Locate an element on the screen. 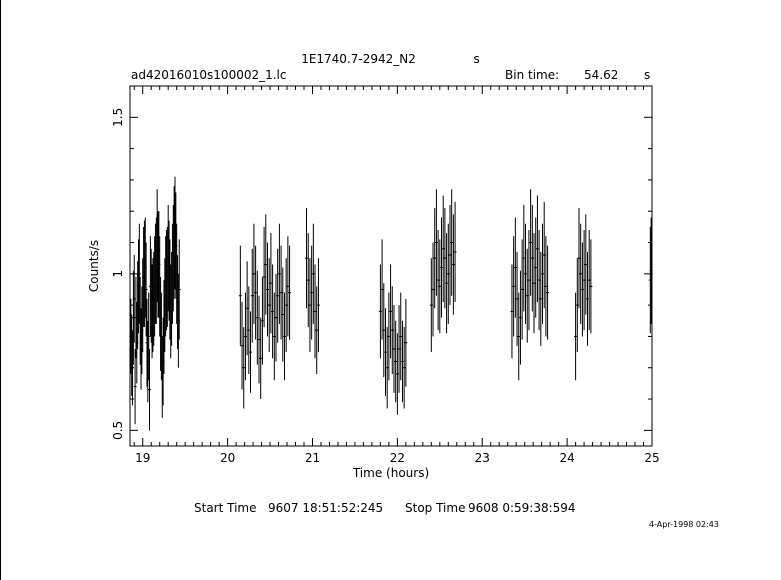 The image size is (781, 580). stop-time-value: 9608 0:59:38:594 is located at coordinates (522, 508).